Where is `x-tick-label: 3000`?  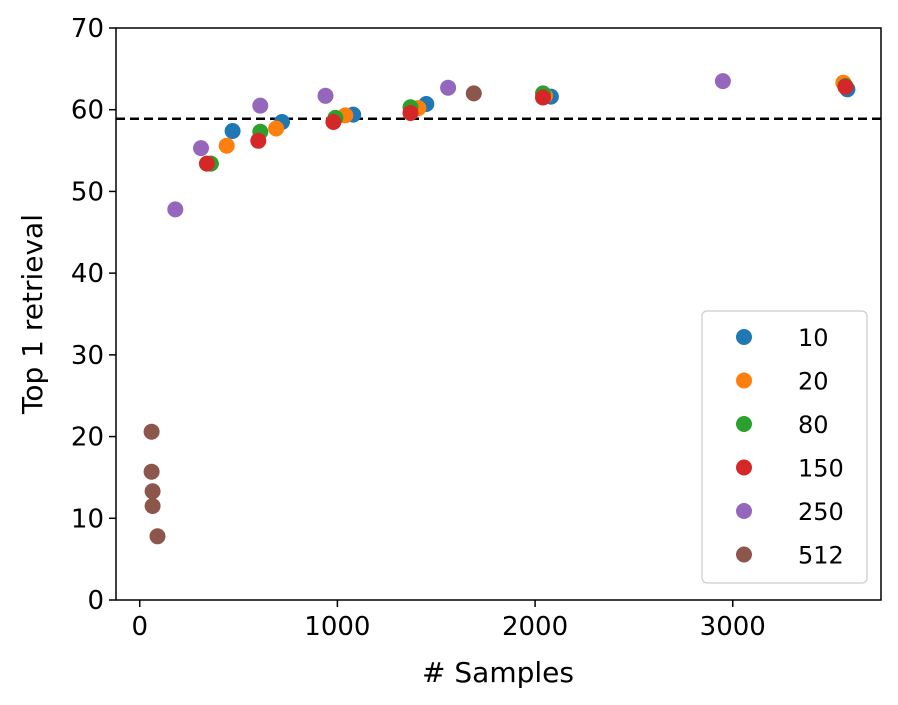
x-tick-label: 3000 is located at coordinates (733, 627).